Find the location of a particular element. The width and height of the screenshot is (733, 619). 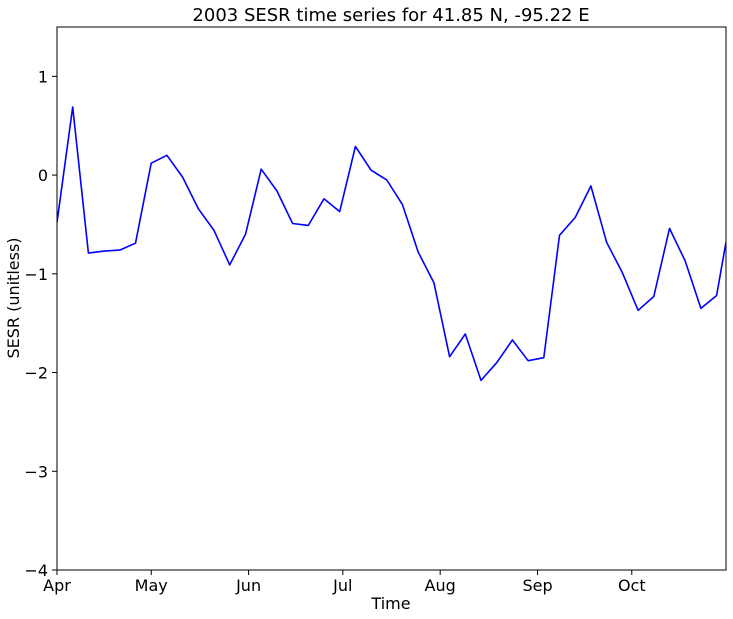

y-tick-label: 0 is located at coordinates (43, 175).